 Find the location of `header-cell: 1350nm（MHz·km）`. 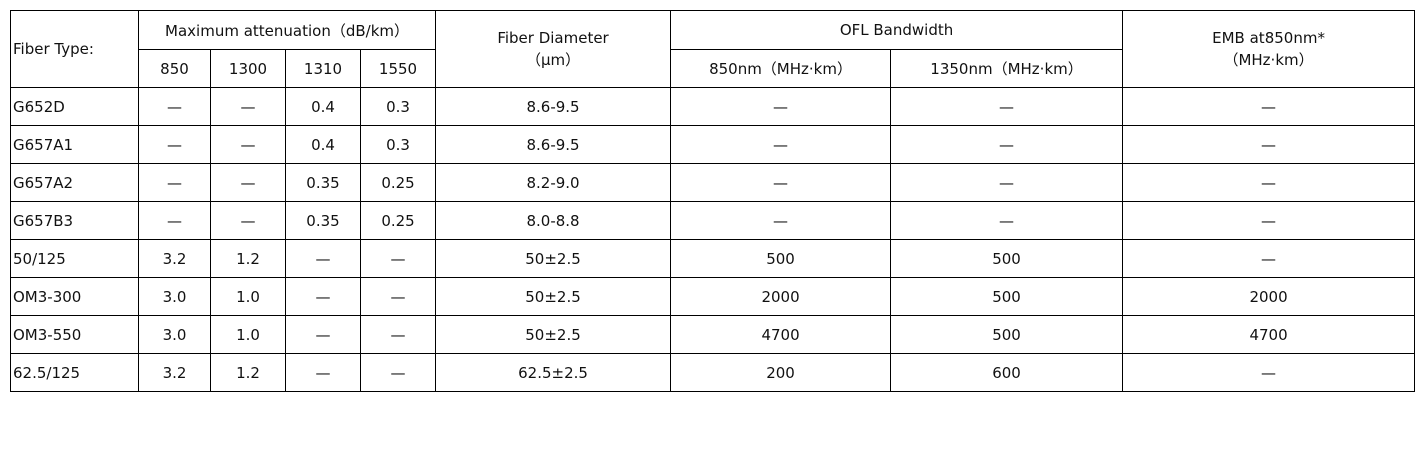

header-cell: 1350nm（MHz·km） is located at coordinates (1007, 68).